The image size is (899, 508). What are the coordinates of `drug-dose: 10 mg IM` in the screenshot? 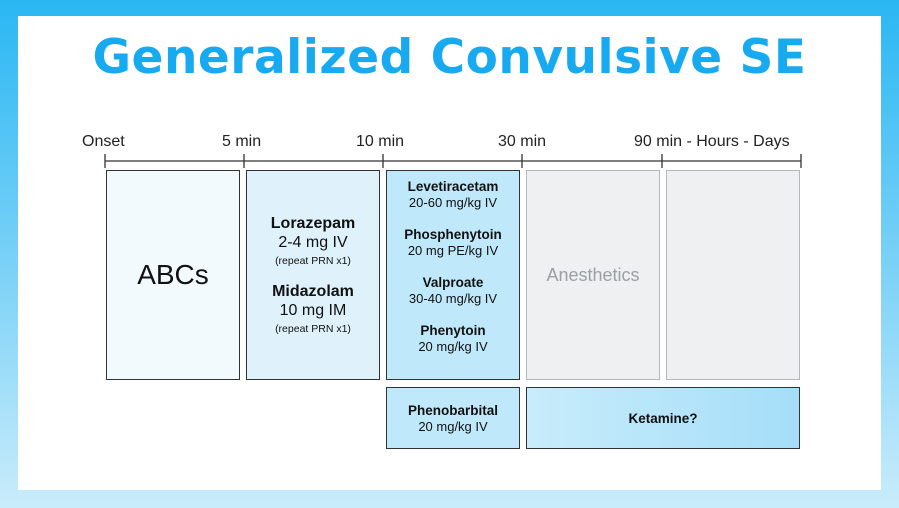 It's located at (313, 310).